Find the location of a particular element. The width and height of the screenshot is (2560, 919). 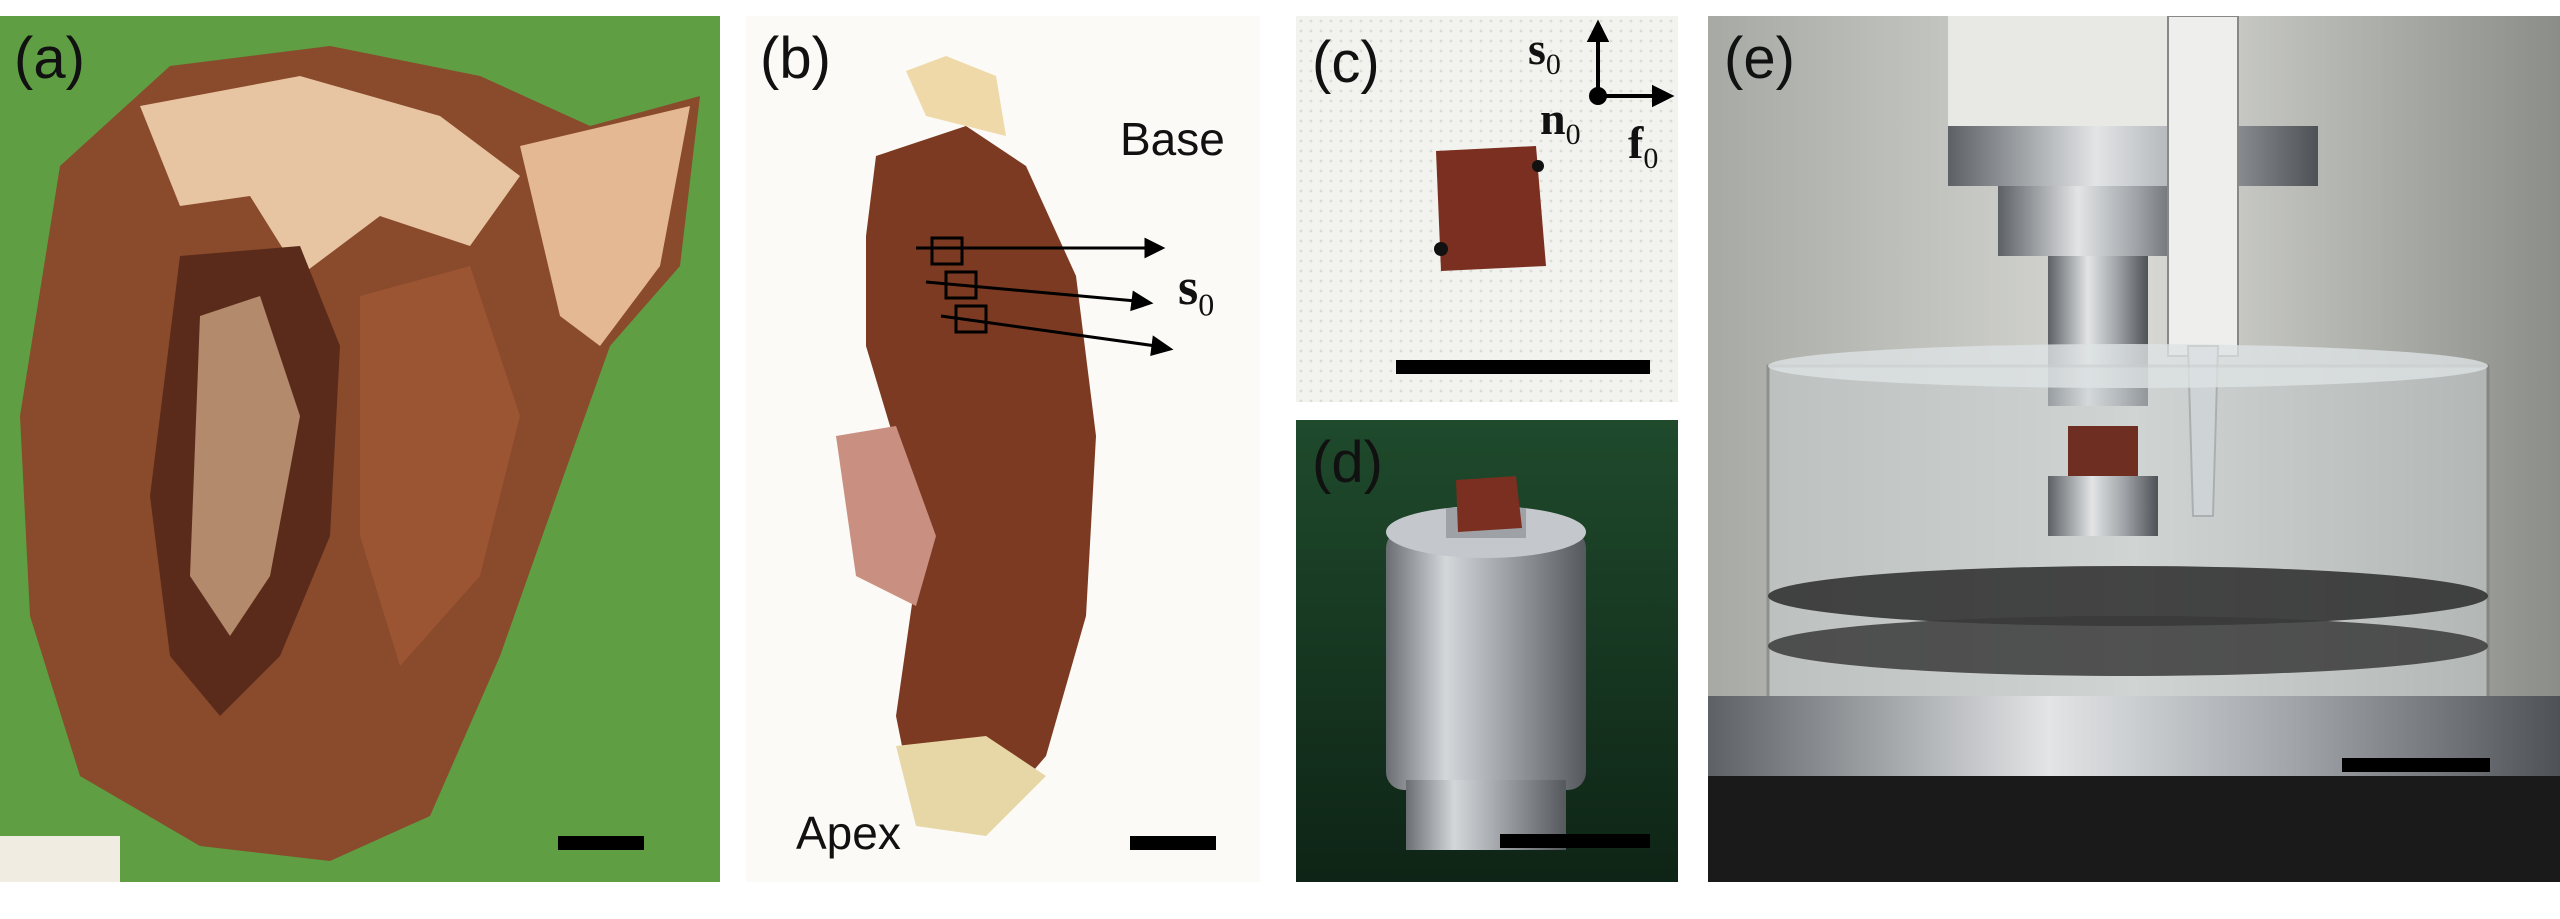

base-label: Base is located at coordinates (1172, 139).